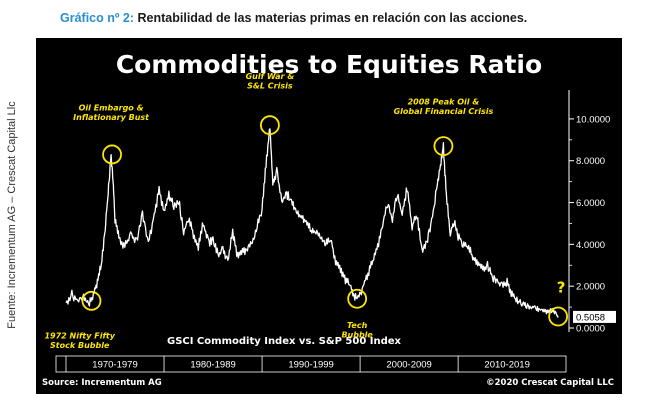 The image size is (650, 410). What do you see at coordinates (590, 329) in the screenshot?
I see `y-tick-label: 0.0000` at bounding box center [590, 329].